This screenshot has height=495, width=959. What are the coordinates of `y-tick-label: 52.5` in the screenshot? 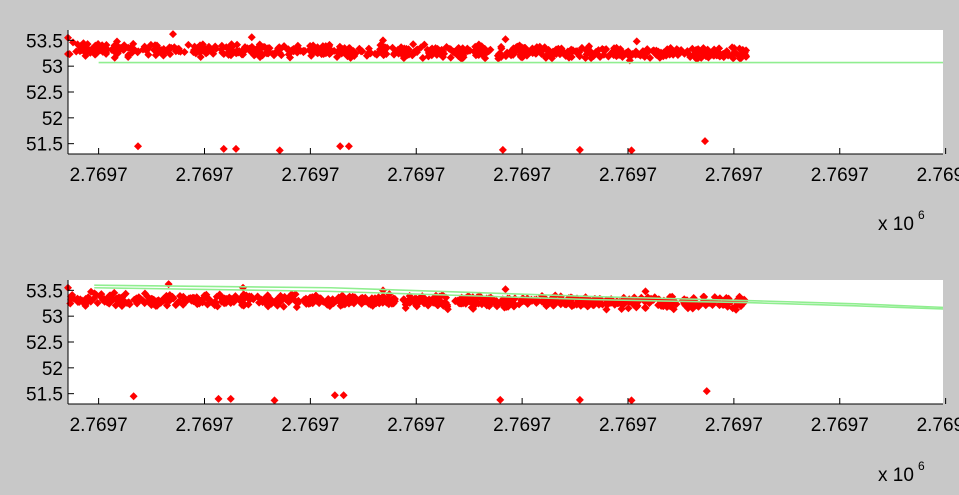 It's located at (44, 93).